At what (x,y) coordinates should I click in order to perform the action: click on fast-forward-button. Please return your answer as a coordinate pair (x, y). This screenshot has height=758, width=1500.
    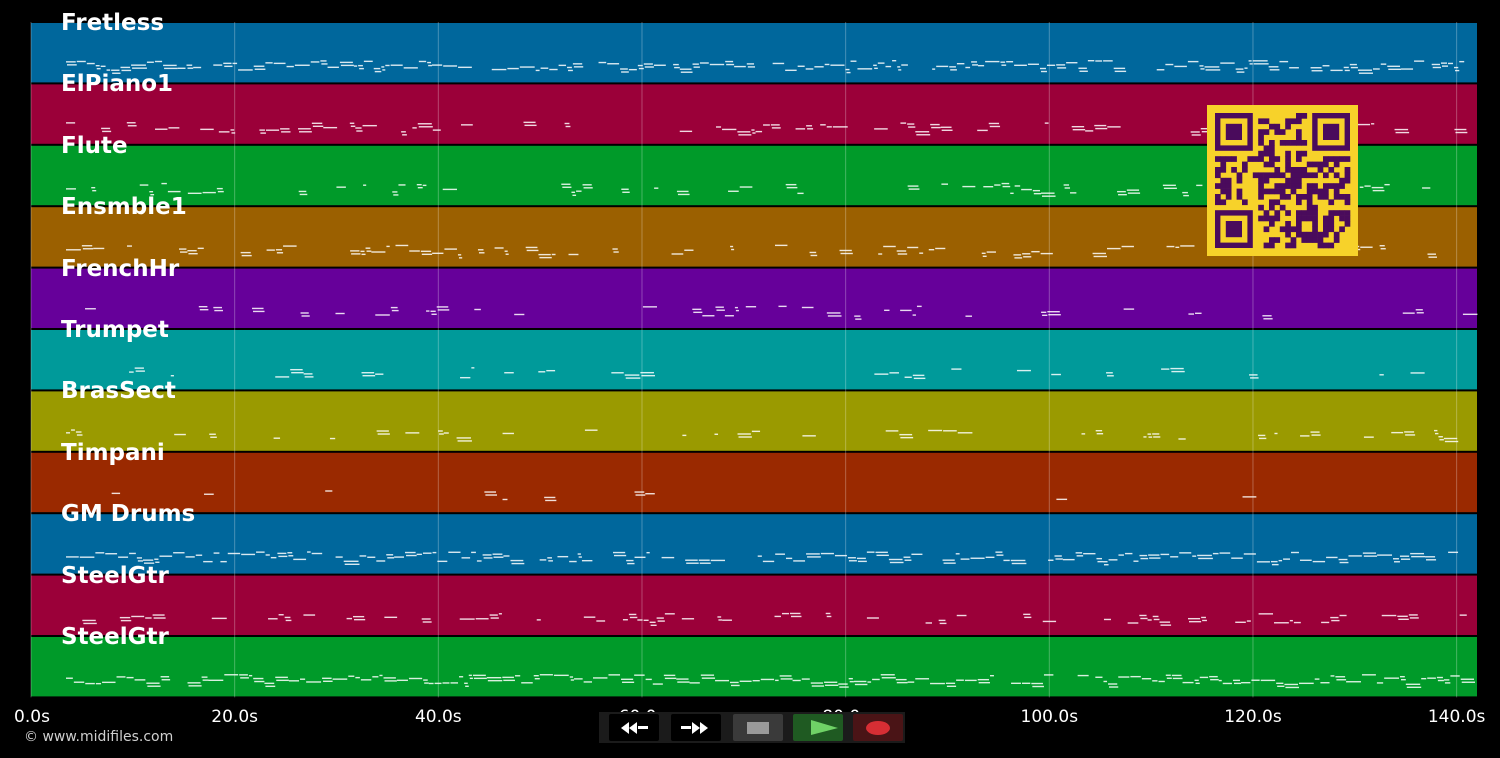
    Looking at the image, I should click on (696, 727).